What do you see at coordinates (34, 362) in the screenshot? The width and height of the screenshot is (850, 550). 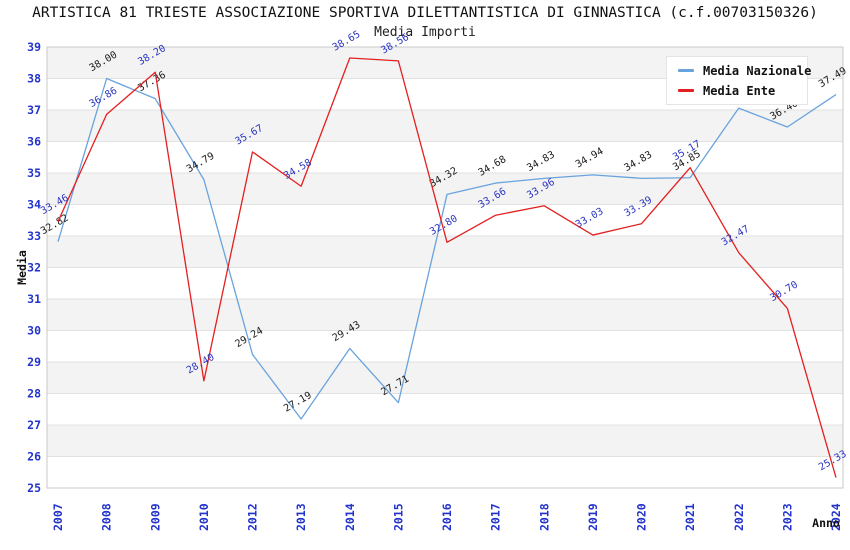 I see `svg-text: 29` at bounding box center [34, 362].